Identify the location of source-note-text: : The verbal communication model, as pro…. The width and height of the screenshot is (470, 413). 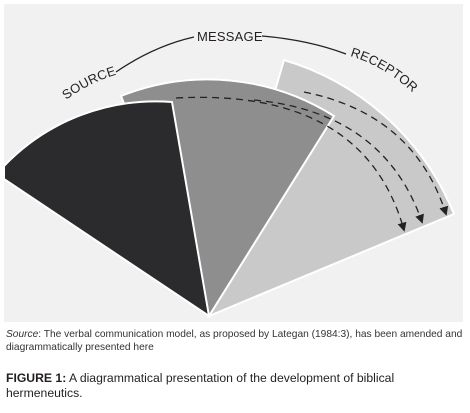
(234, 341).